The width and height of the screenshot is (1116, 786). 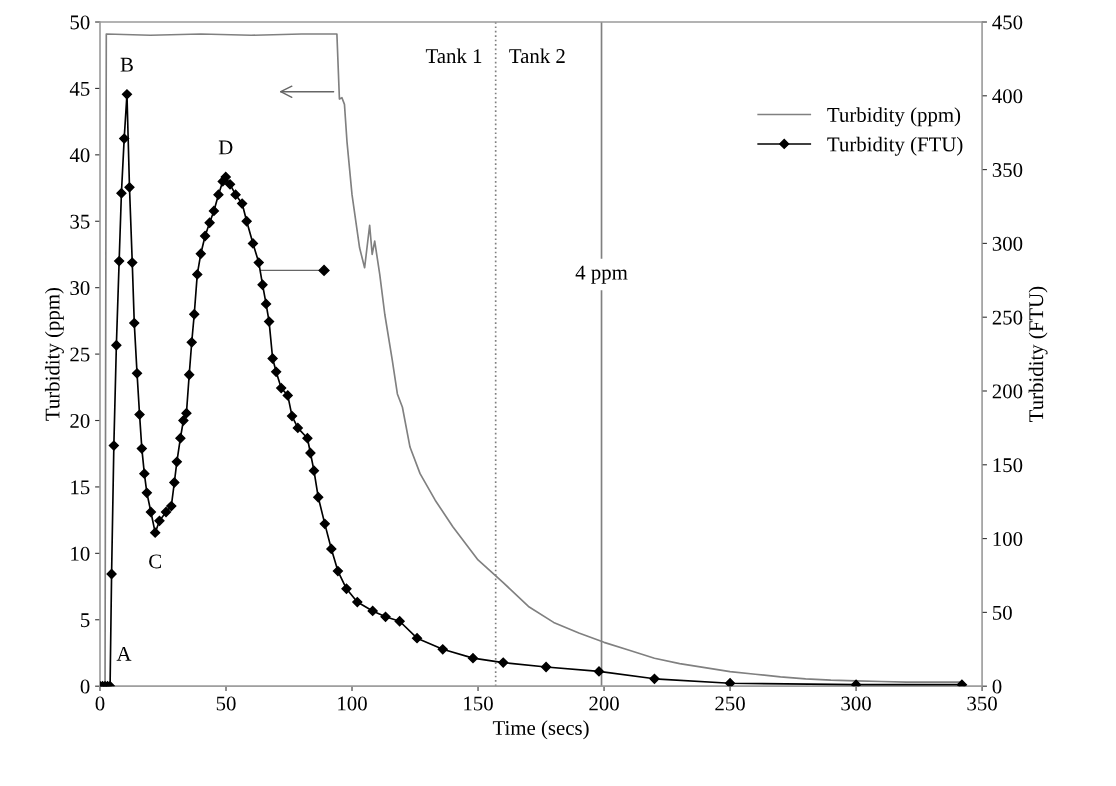 What do you see at coordinates (155, 561) in the screenshot?
I see `annotation: C` at bounding box center [155, 561].